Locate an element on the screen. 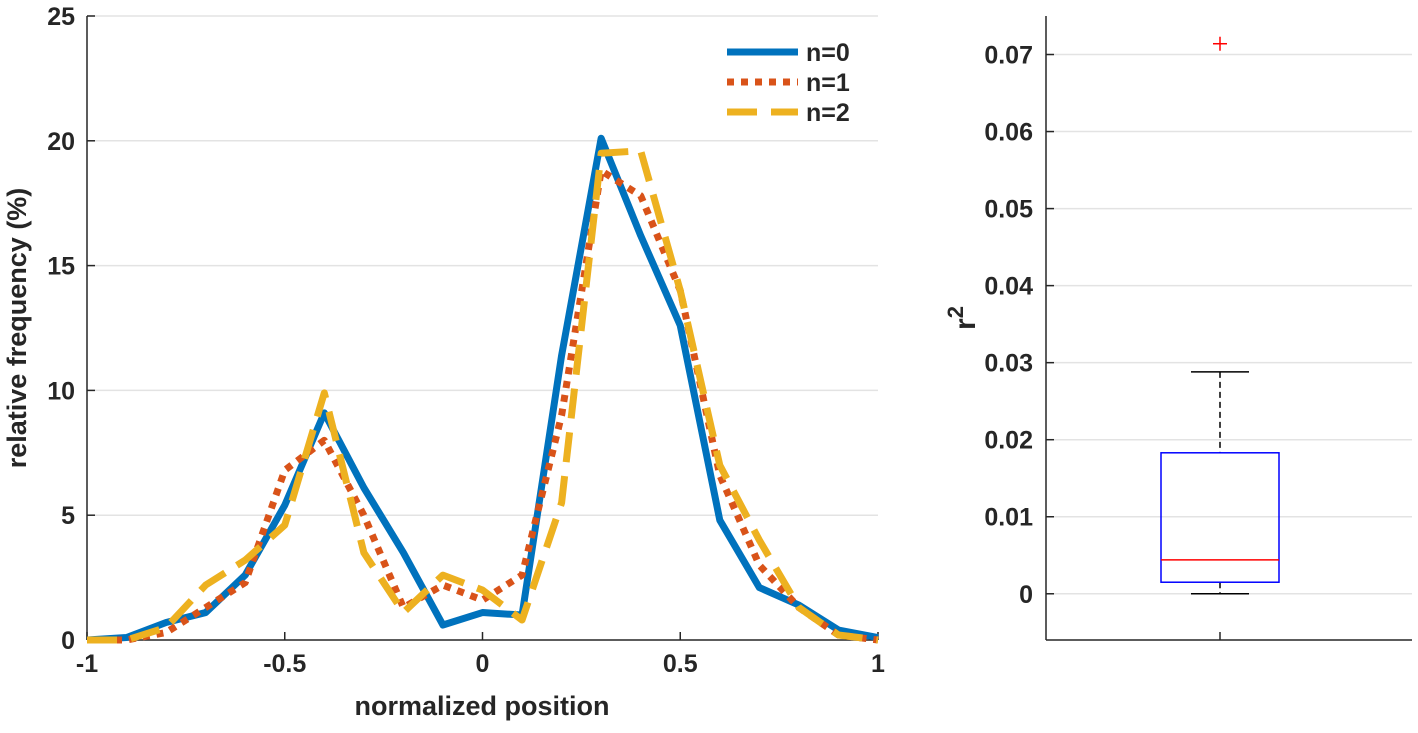 The image size is (1418, 733). outlier-marker is located at coordinates (1220, 43).